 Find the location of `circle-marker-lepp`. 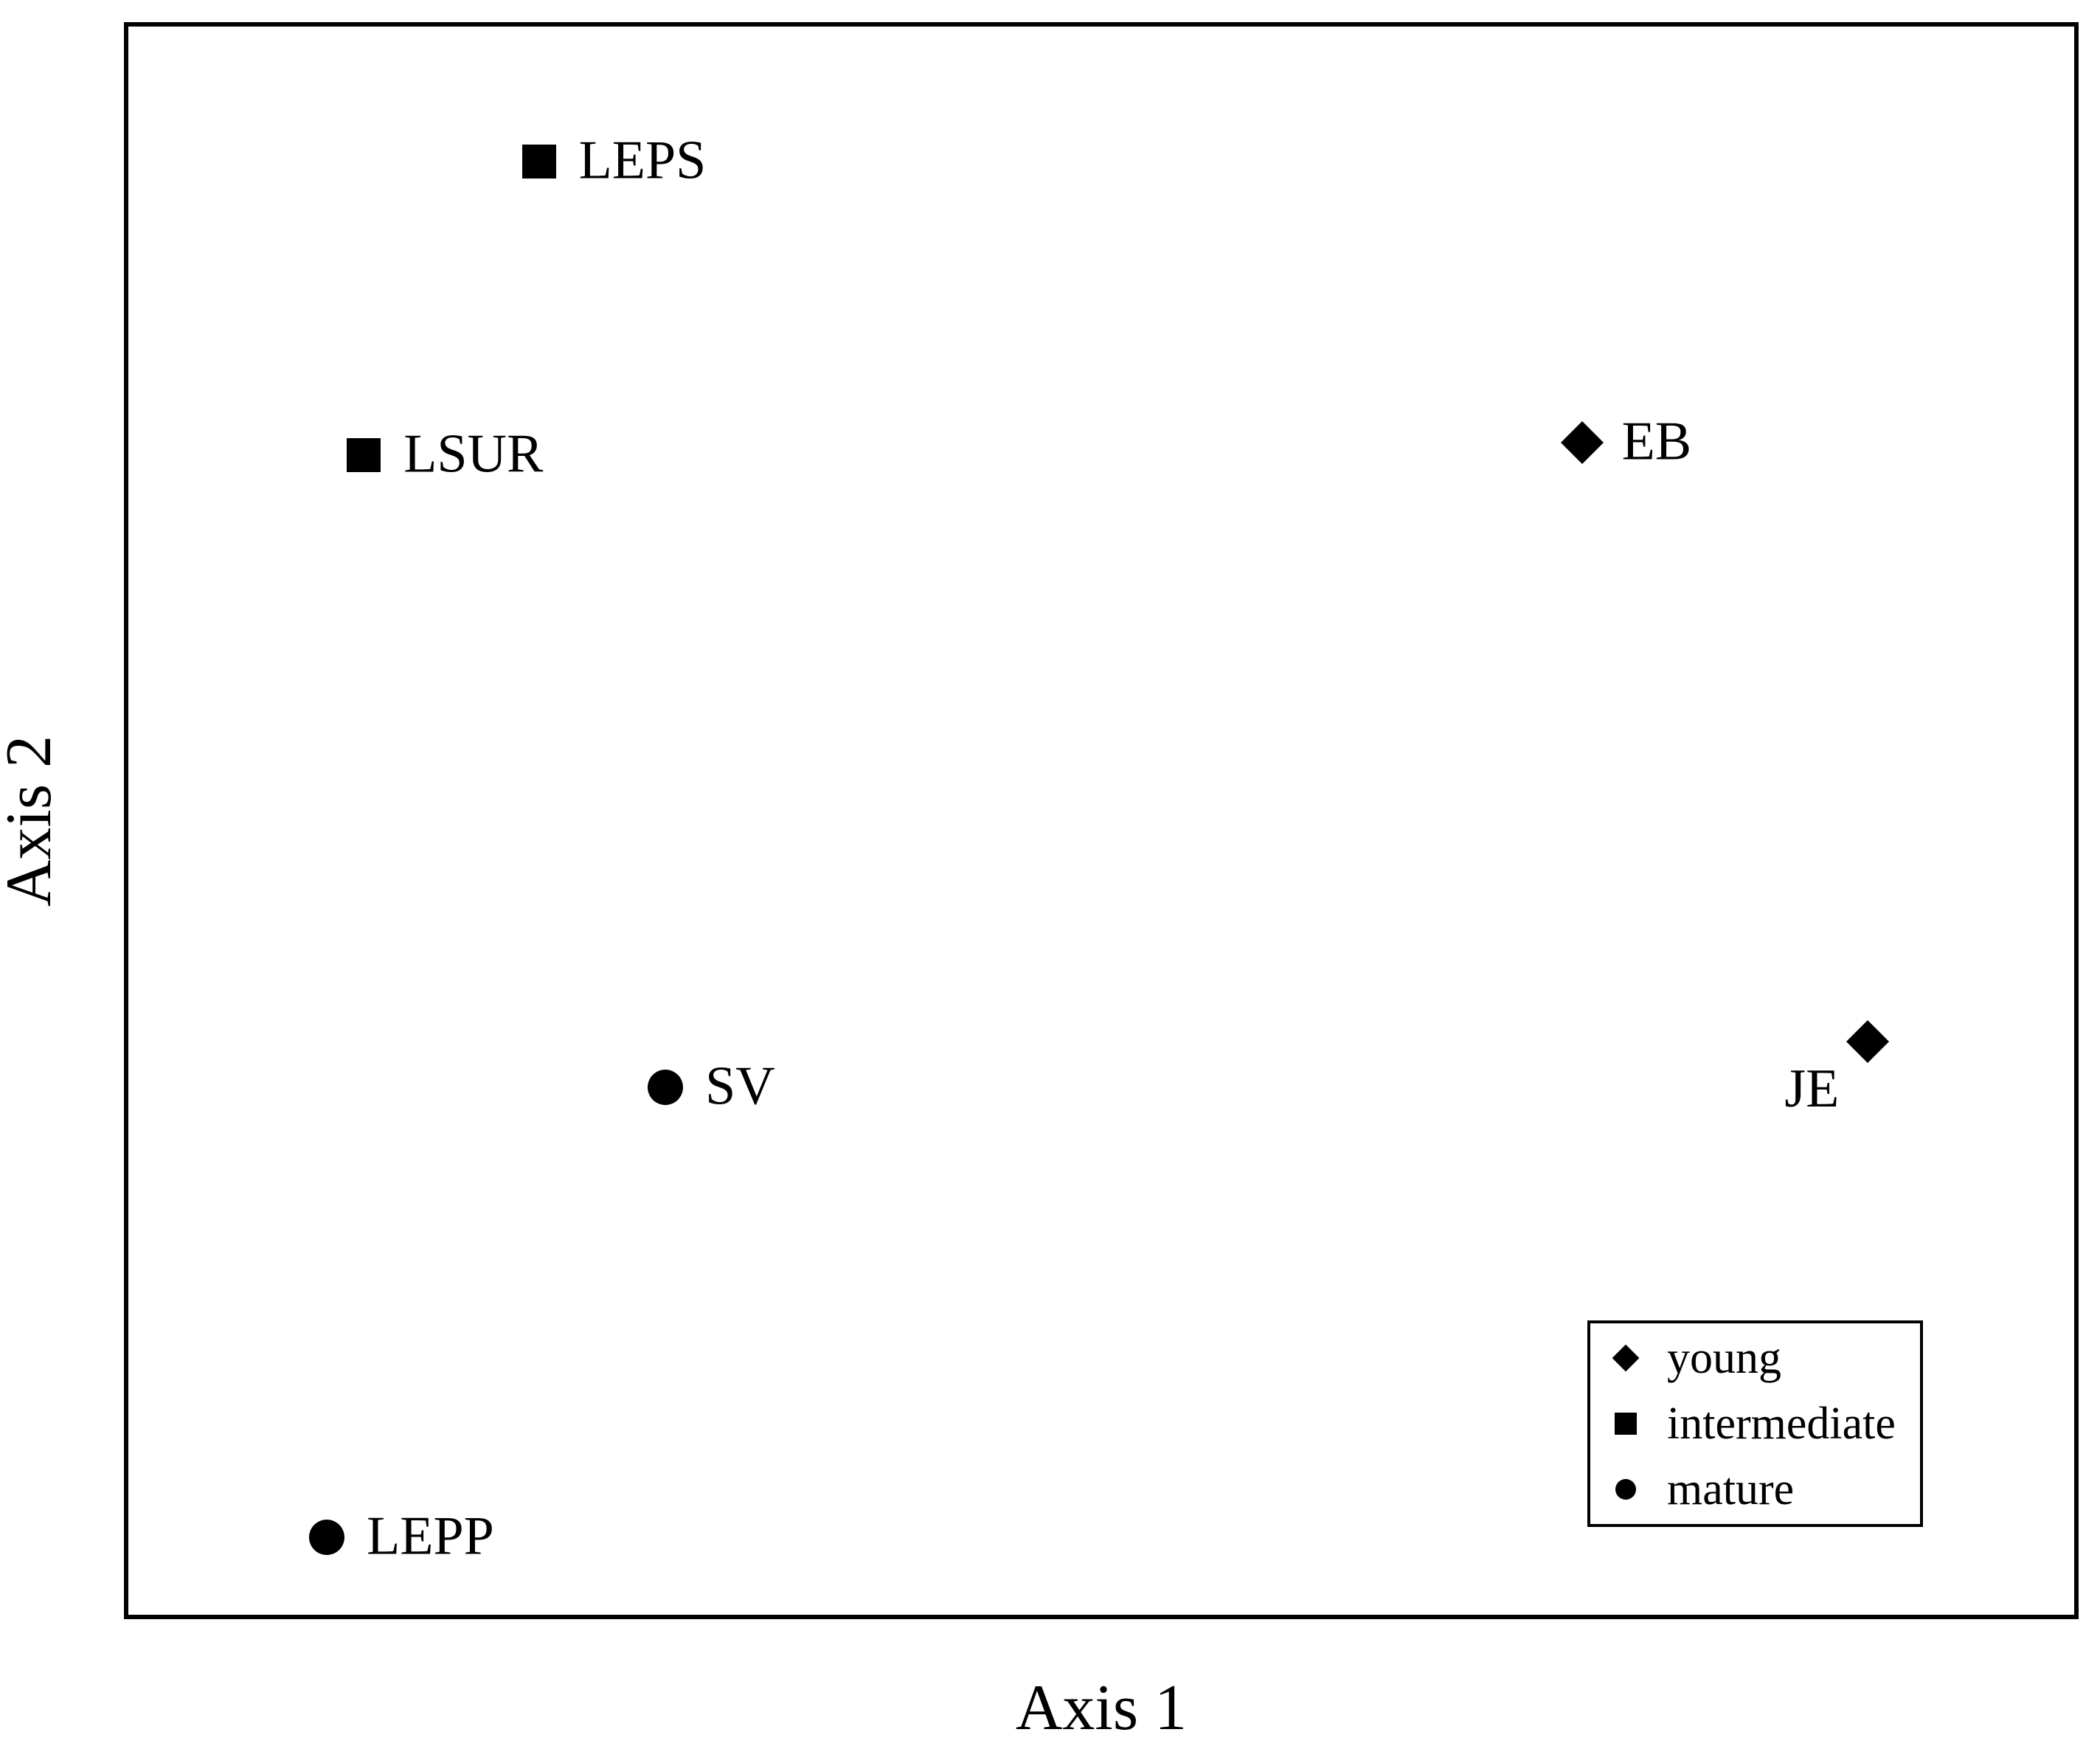

circle-marker-lepp is located at coordinates (327, 1537).